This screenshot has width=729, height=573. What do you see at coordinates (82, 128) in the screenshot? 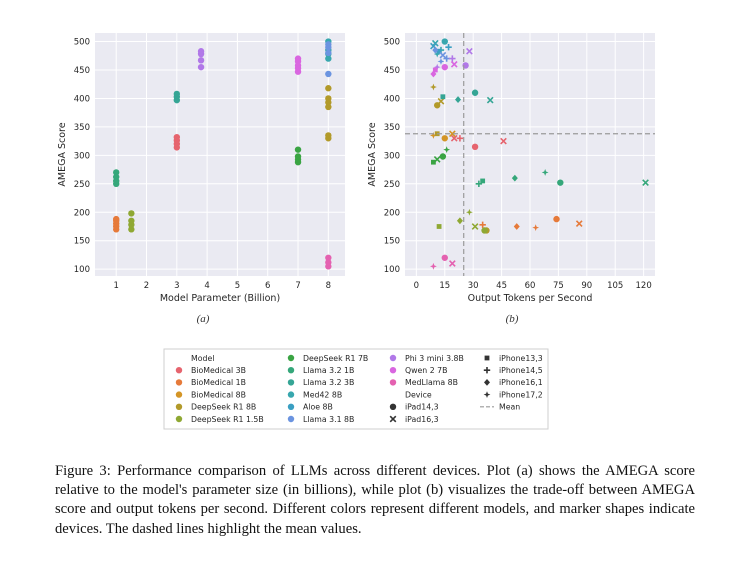
I see `a-y-tick-label: 350` at bounding box center [82, 128].